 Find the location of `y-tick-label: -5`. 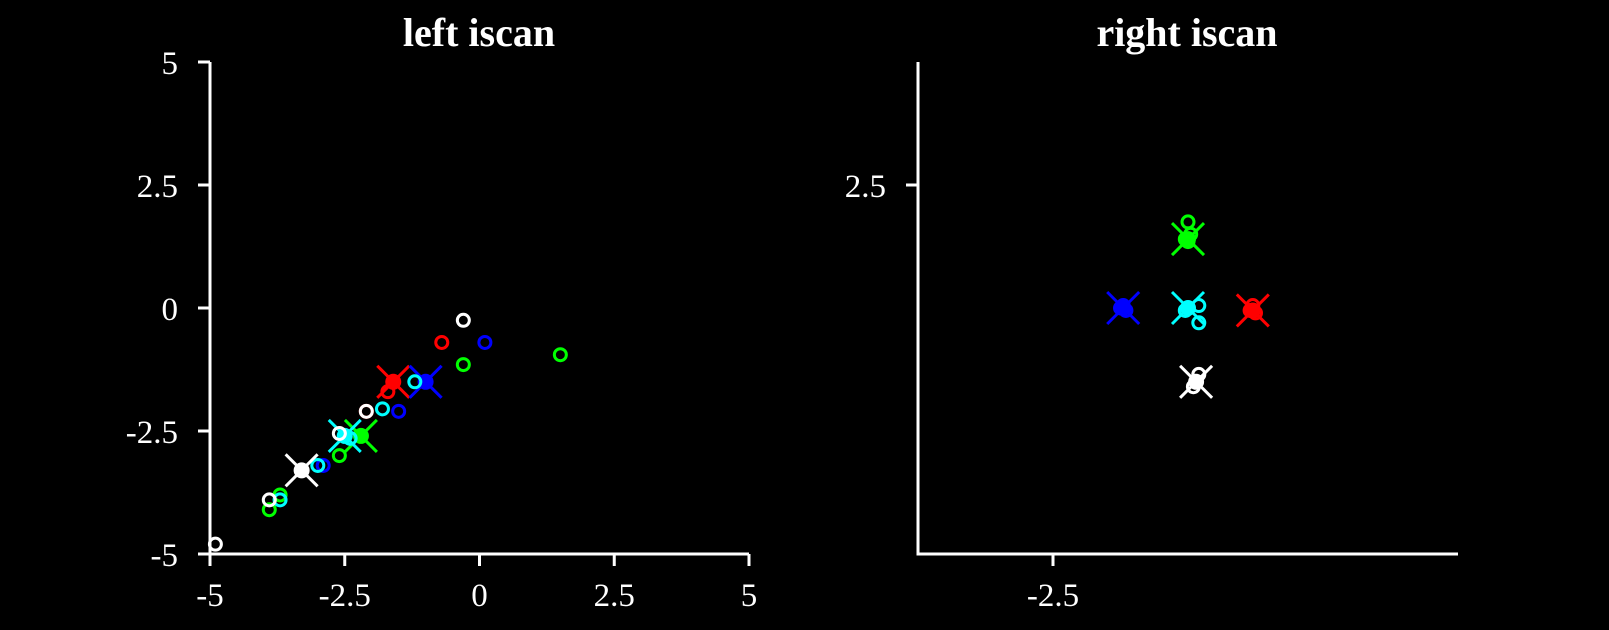

y-tick-label: -5 is located at coordinates (165, 556).